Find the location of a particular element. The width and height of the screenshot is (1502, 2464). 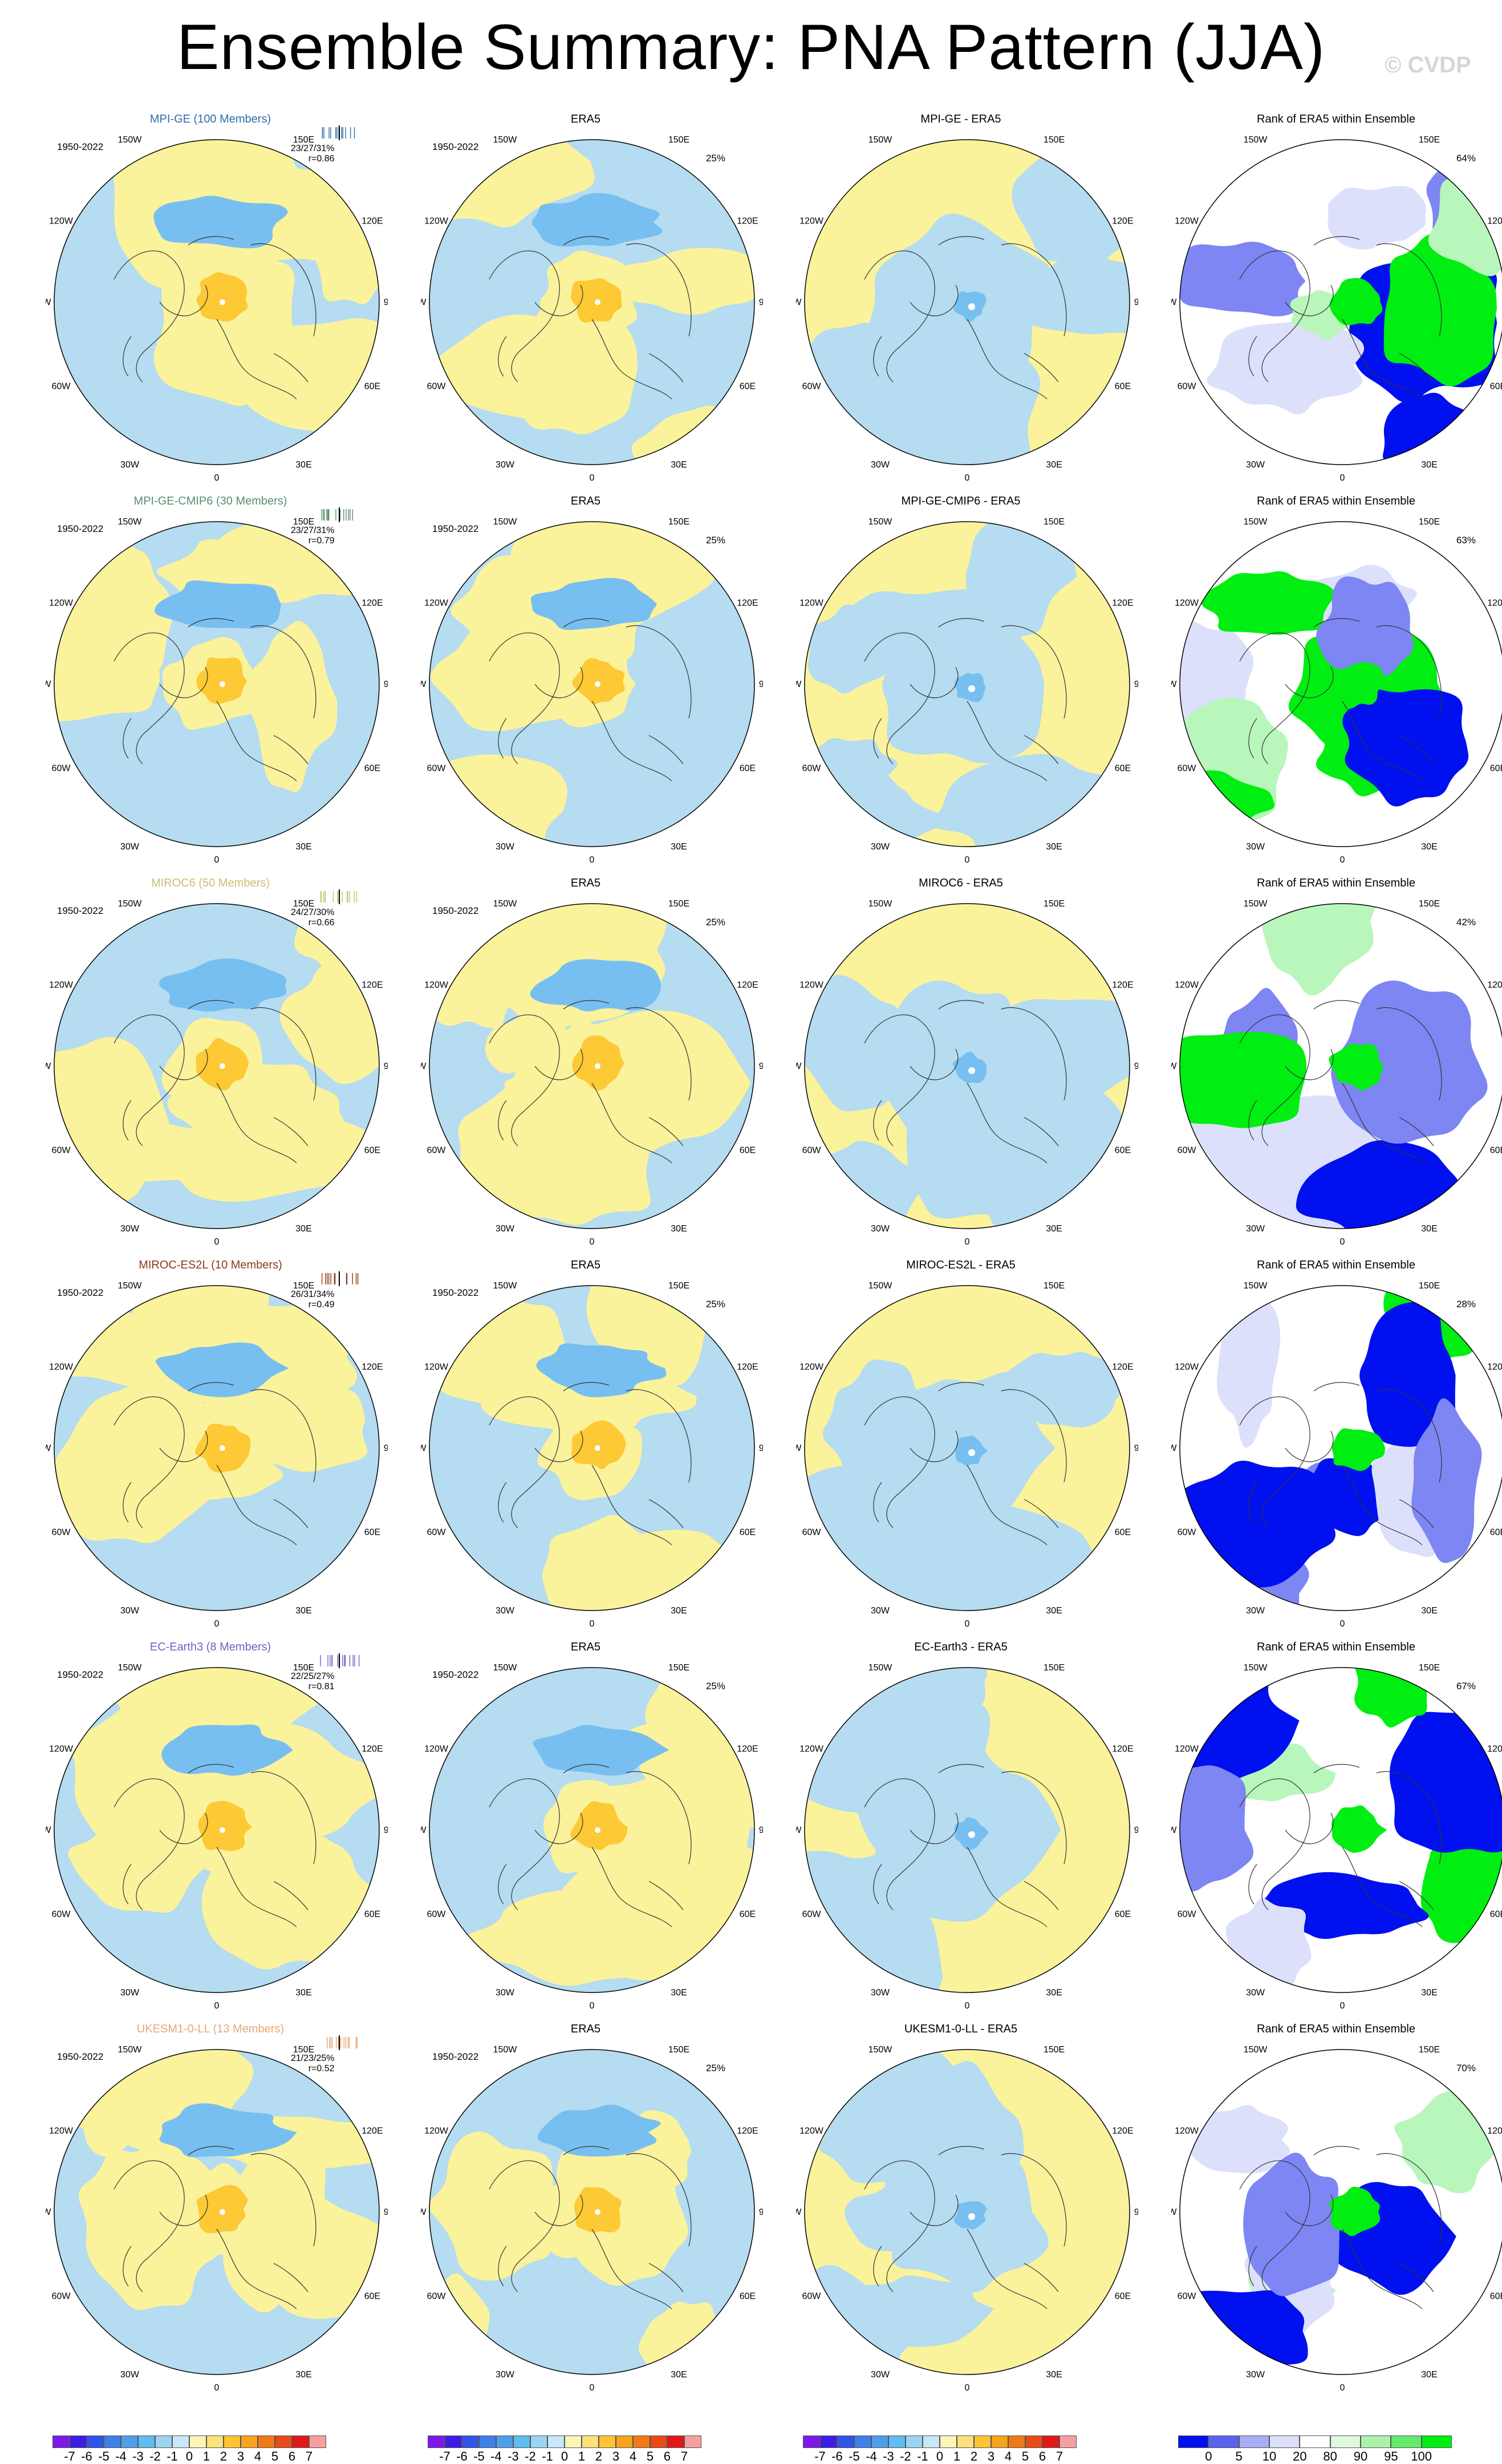

colorbar-tick: 5 is located at coordinates (1239, 2456).